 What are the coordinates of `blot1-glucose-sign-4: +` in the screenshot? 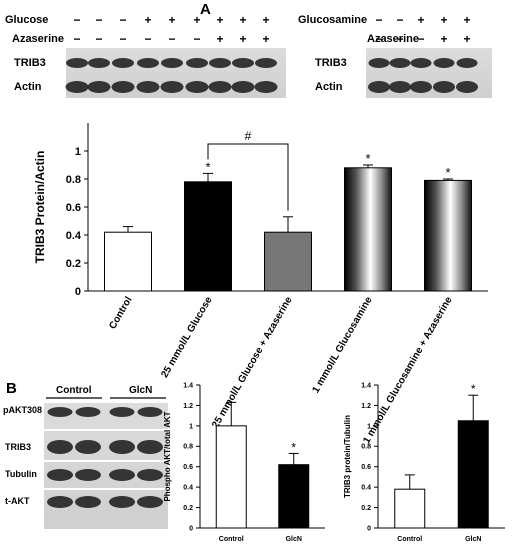 It's located at (171, 20).